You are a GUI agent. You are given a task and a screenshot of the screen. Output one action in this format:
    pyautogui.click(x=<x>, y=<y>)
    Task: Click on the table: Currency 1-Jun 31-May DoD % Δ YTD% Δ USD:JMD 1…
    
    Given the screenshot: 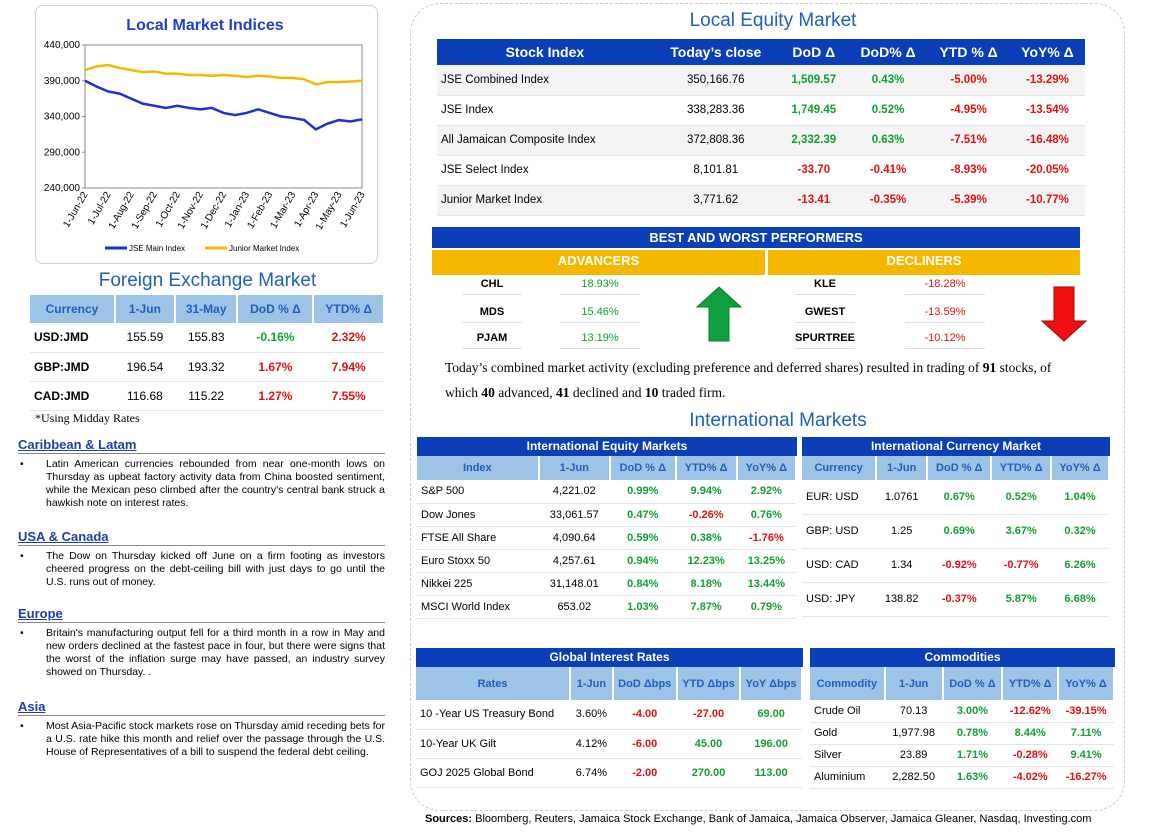 What is the action you would take?
    pyautogui.click(x=207, y=353)
    